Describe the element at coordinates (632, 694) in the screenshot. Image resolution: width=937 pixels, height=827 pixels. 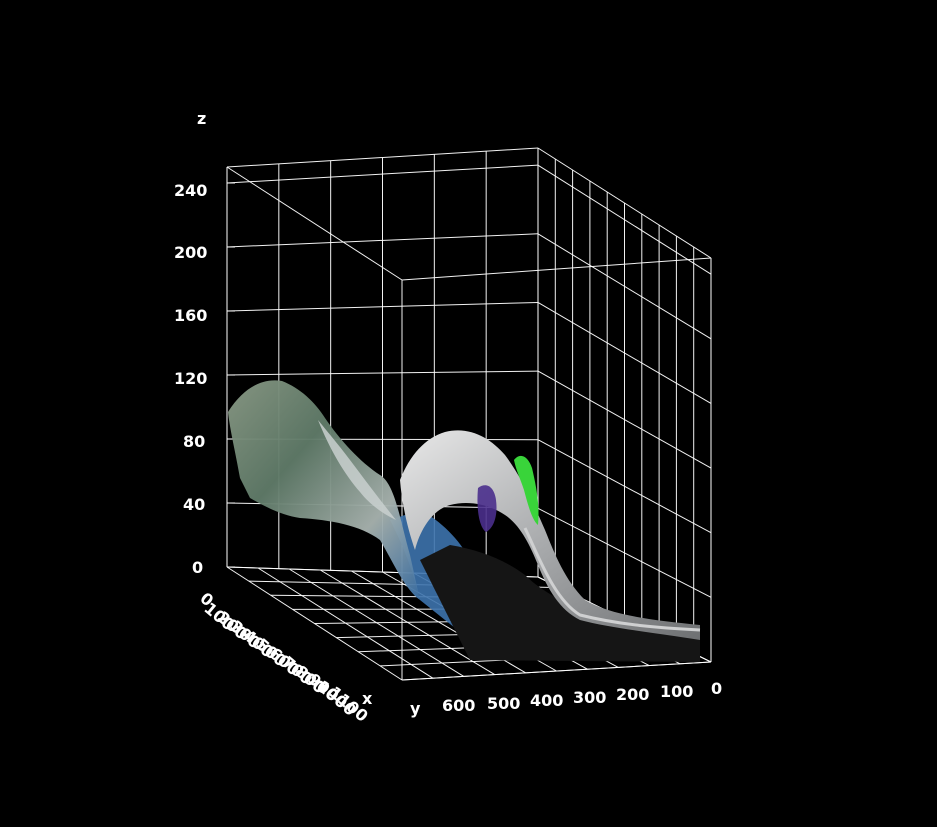
I see `y-tick-label: 200` at that location.